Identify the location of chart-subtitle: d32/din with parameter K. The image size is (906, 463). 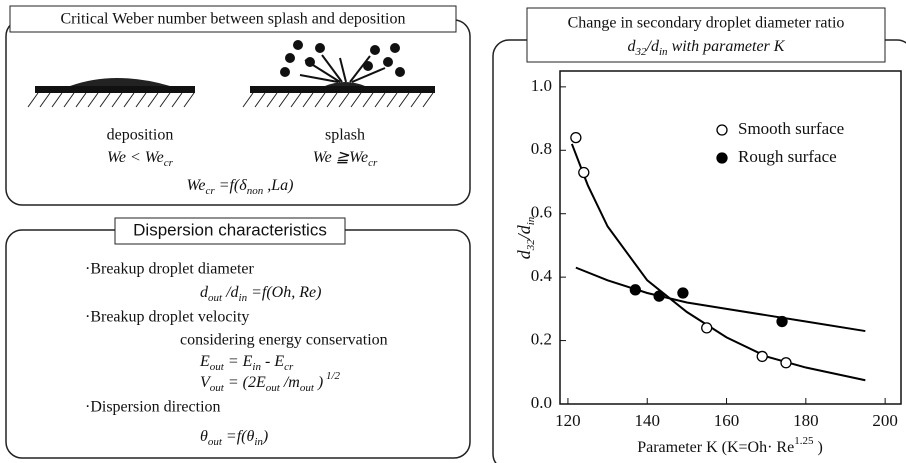
(707, 48).